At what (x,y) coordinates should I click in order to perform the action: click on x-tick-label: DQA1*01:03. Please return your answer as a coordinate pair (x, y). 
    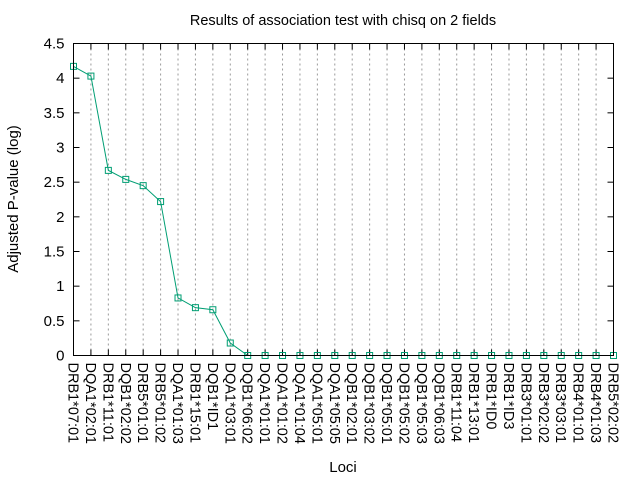
    Looking at the image, I should click on (177, 403).